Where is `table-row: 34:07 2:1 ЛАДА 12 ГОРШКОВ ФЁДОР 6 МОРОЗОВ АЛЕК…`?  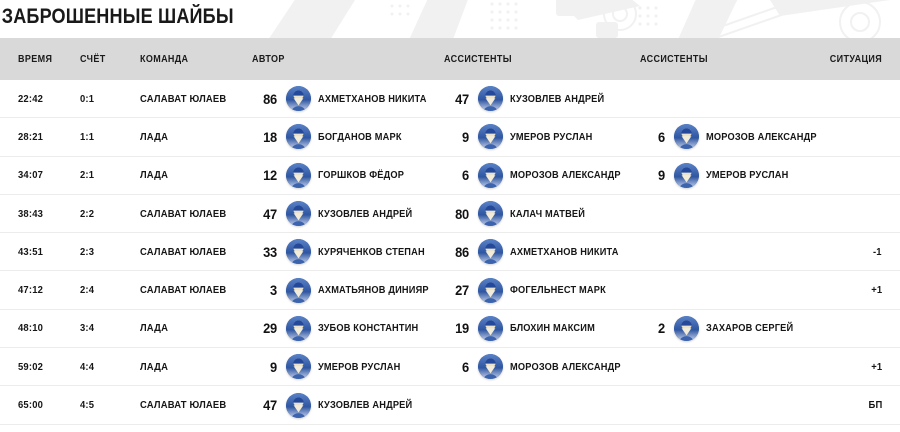
table-row: 34:07 2:1 ЛАДА 12 ГОРШКОВ ФЁДОР 6 МОРОЗОВ АЛЕК… is located at coordinates (450, 175).